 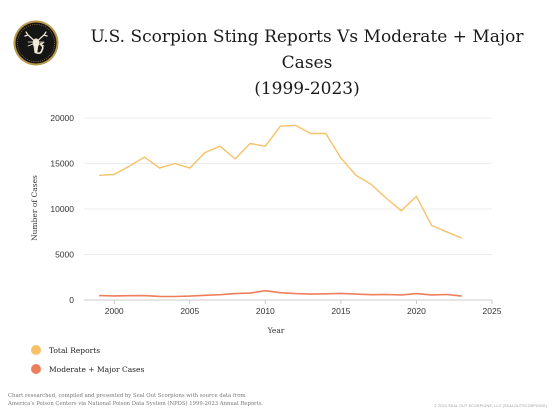 What do you see at coordinates (265, 311) in the screenshot?
I see `x-tick-label: 2010` at bounding box center [265, 311].